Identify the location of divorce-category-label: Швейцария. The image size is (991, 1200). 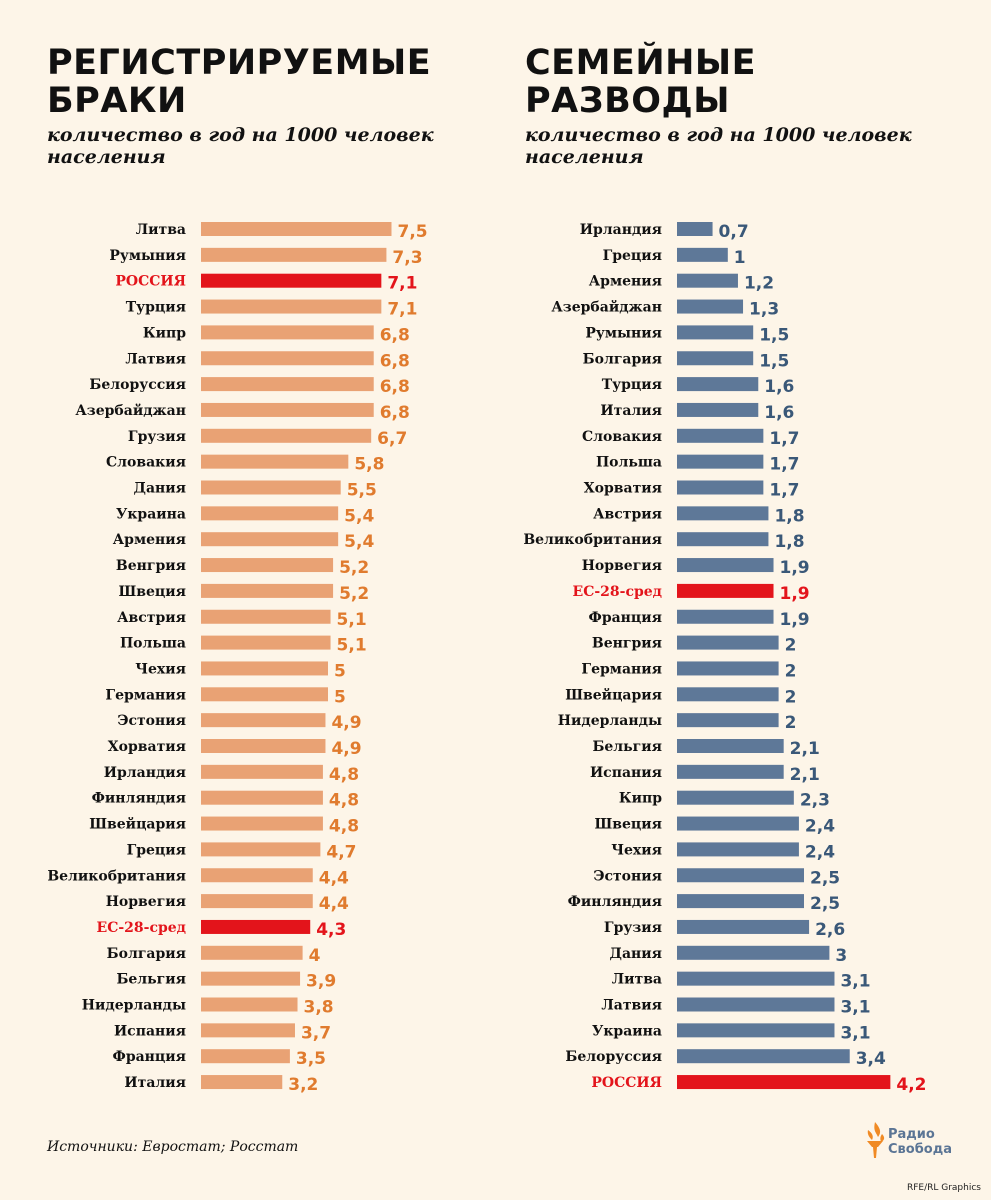
(613, 694).